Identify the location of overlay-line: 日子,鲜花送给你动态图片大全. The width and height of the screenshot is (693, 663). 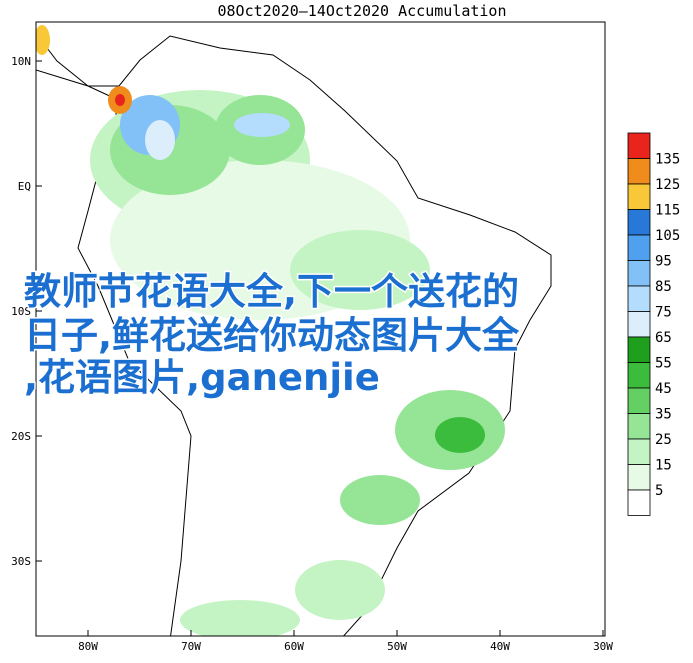
(272, 335).